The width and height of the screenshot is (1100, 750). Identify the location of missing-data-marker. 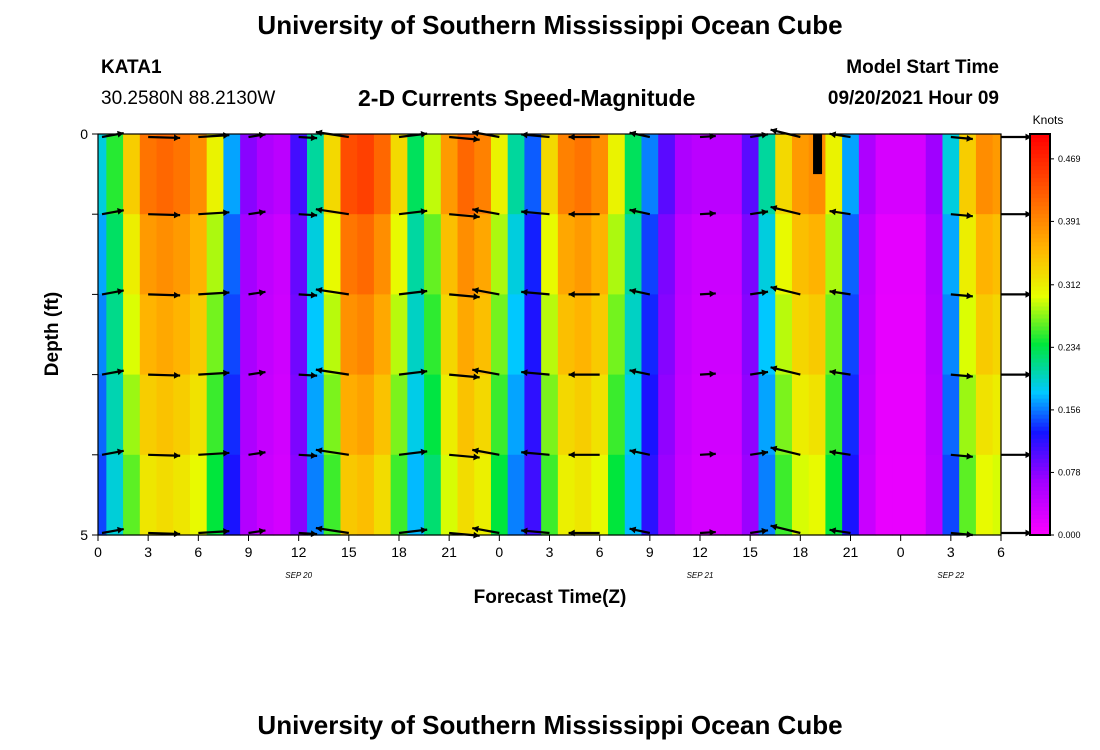
(818, 154).